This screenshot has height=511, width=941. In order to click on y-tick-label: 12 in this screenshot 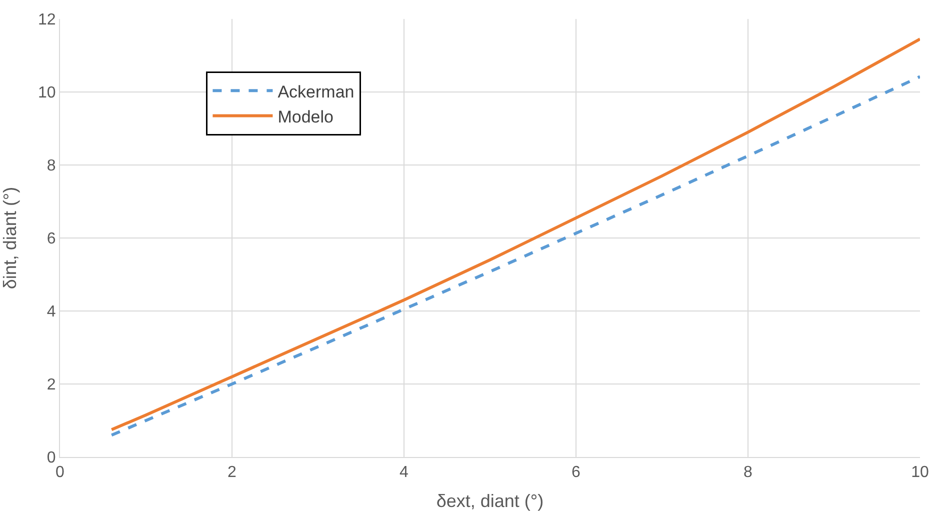, I will do `click(47, 20)`.